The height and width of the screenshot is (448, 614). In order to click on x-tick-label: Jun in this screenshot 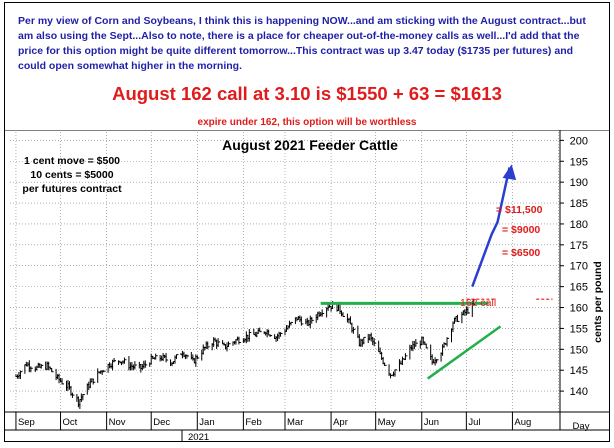, I will do `click(431, 422)`.